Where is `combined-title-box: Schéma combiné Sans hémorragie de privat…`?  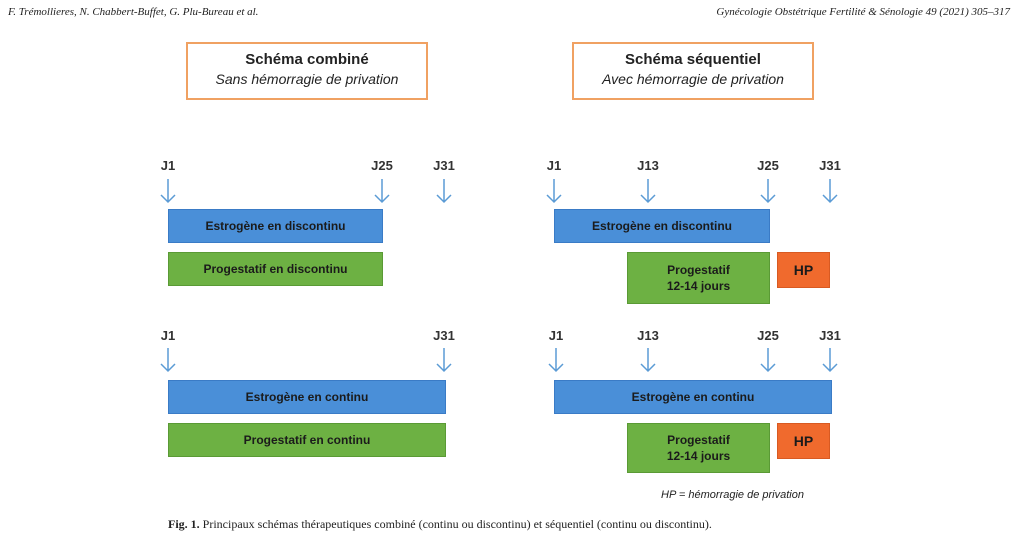
combined-title-box: Schéma combiné Sans hémorragie de privat… is located at coordinates (307, 71).